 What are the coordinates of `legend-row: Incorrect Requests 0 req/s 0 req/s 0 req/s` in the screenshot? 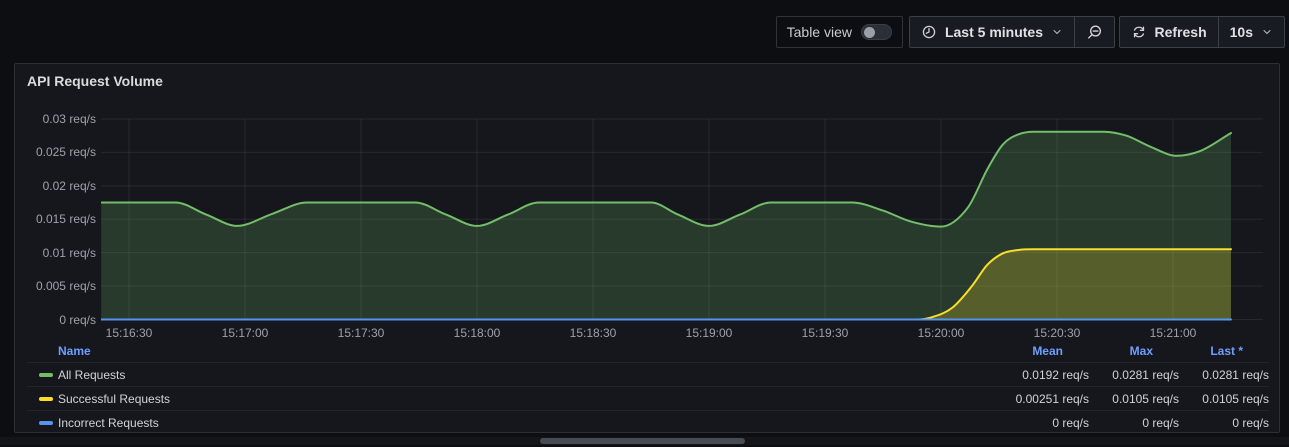 It's located at (648, 422).